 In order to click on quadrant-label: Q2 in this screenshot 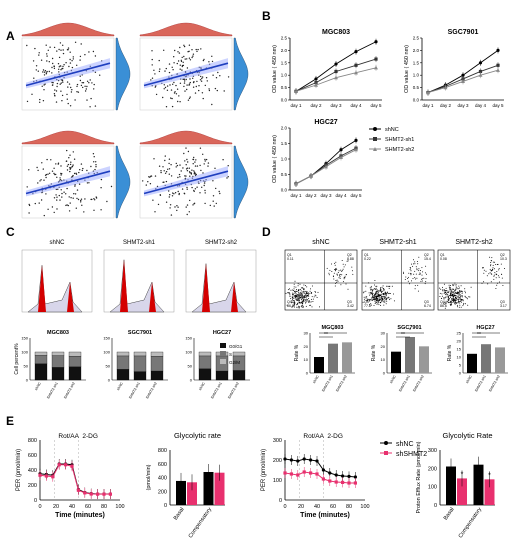, I will do `click(349, 255)`.